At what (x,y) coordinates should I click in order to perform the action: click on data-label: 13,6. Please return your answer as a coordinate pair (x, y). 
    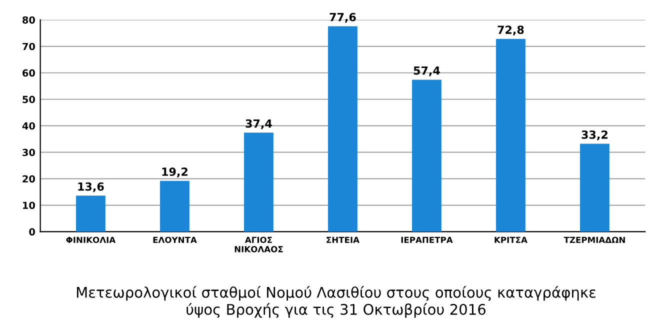
    Looking at the image, I should click on (91, 187).